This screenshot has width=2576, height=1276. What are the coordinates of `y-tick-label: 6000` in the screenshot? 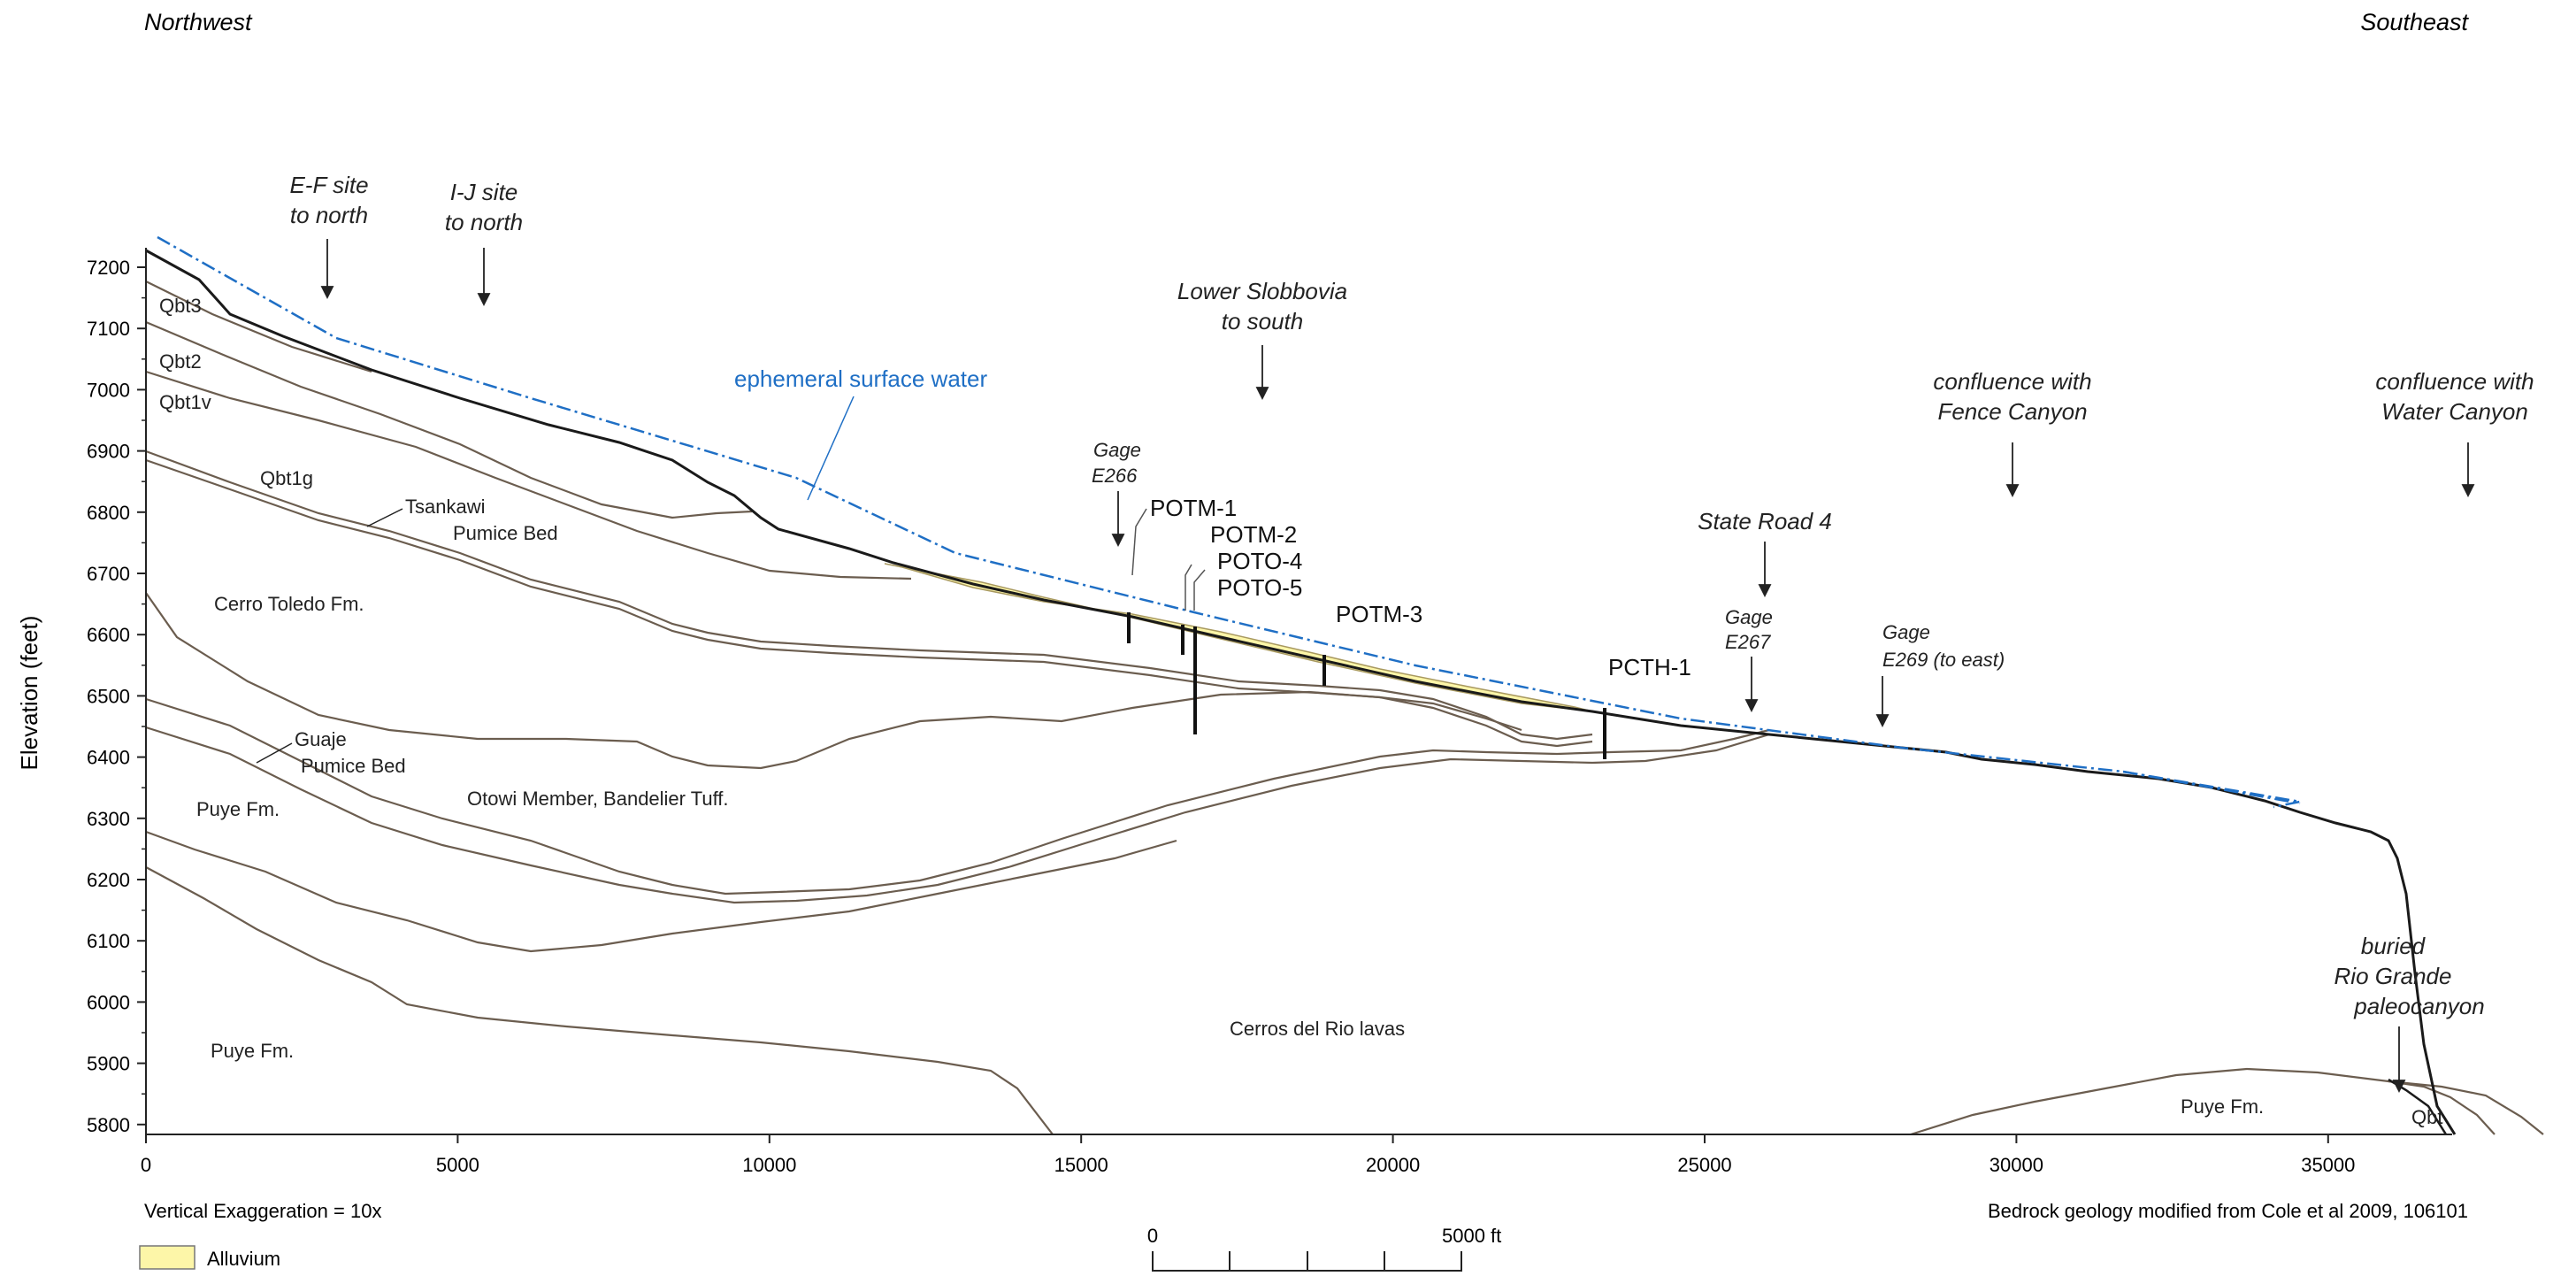 It's located at (108, 1002).